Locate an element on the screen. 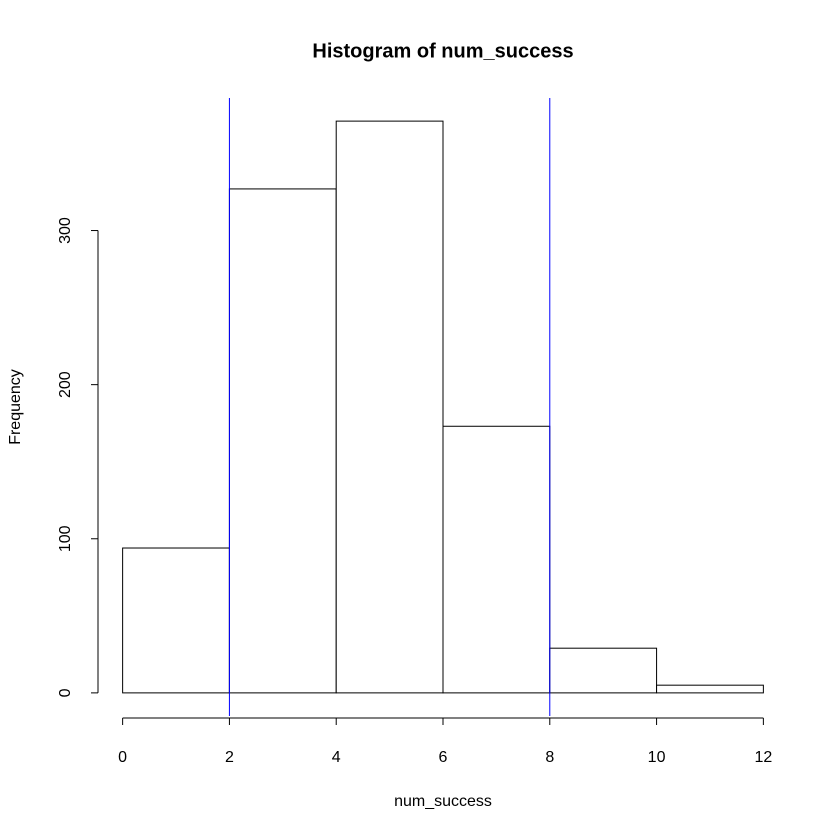  y-tick-label: 0 is located at coordinates (65, 692).